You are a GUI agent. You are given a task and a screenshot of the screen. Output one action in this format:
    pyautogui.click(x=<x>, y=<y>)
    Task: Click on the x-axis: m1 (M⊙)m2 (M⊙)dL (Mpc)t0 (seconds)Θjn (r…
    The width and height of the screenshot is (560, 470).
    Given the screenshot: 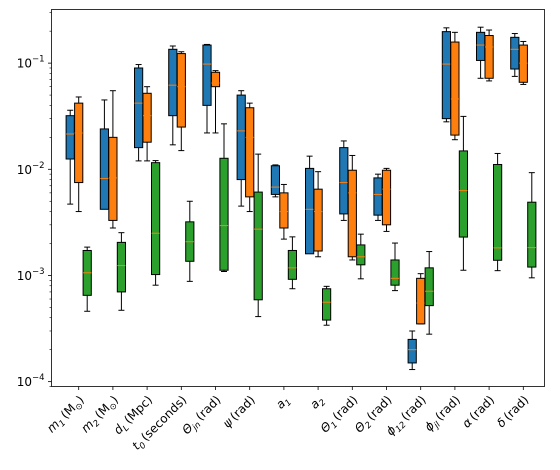 What is the action you would take?
    pyautogui.click(x=287, y=419)
    